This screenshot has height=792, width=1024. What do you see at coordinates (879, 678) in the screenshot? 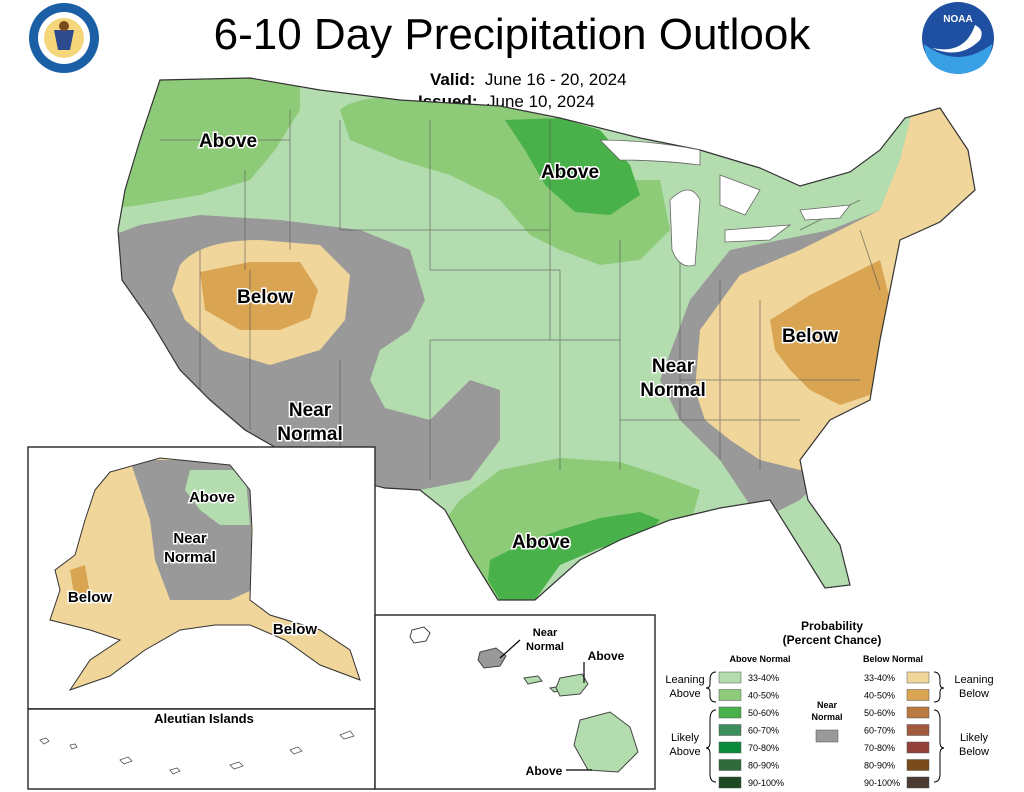
I see `legend-below-range-0: 33-40%` at bounding box center [879, 678].